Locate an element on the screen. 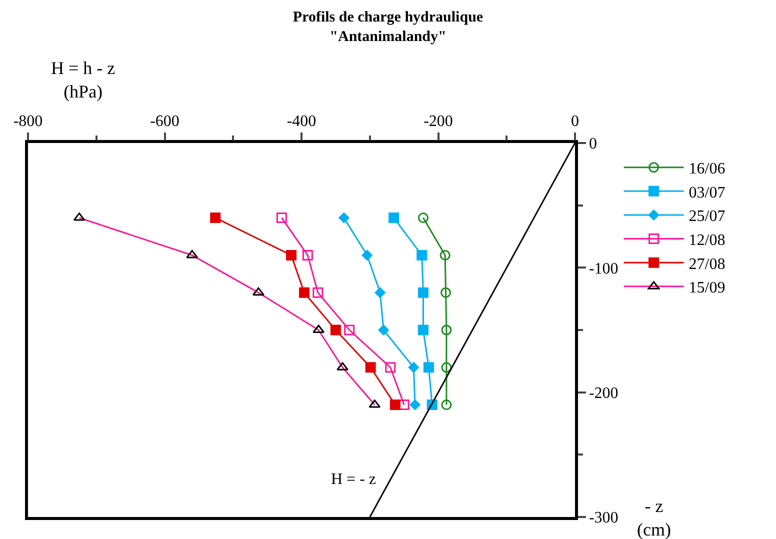  legend-label: 27/08 is located at coordinates (707, 264).